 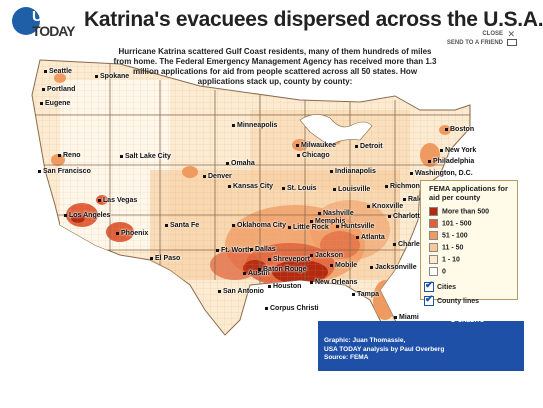 I want to click on city-label: Eugene, so click(x=58, y=103).